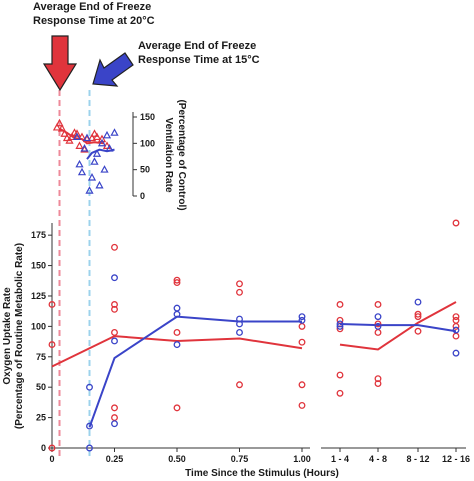 The image size is (474, 481). Describe the element at coordinates (60, 63) in the screenshot. I see `red-arrow-icon` at that location.